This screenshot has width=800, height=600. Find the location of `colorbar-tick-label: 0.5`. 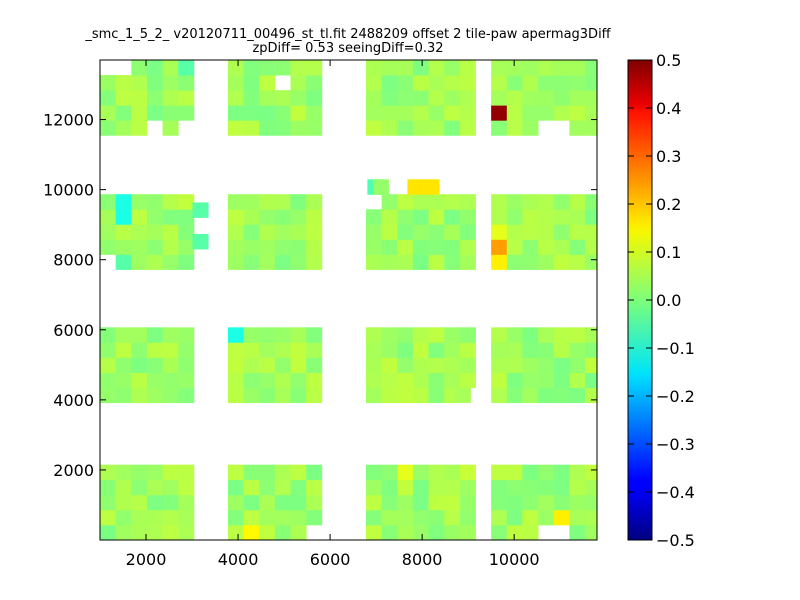

colorbar-tick-label: 0.5 is located at coordinates (668, 60).